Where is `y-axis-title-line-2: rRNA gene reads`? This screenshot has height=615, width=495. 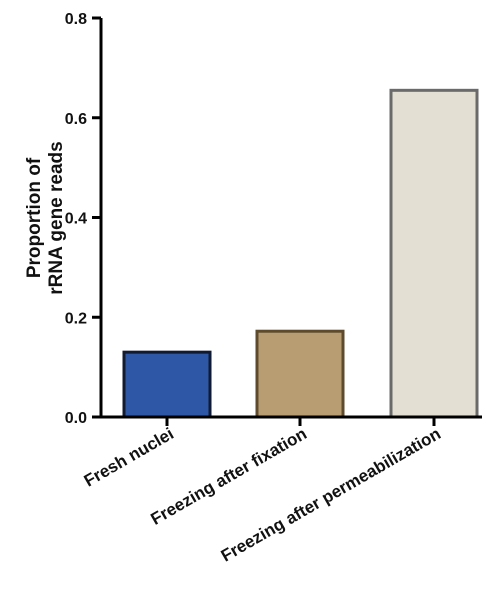
y-axis-title-line-2: rRNA gene reads is located at coordinates (56, 217).